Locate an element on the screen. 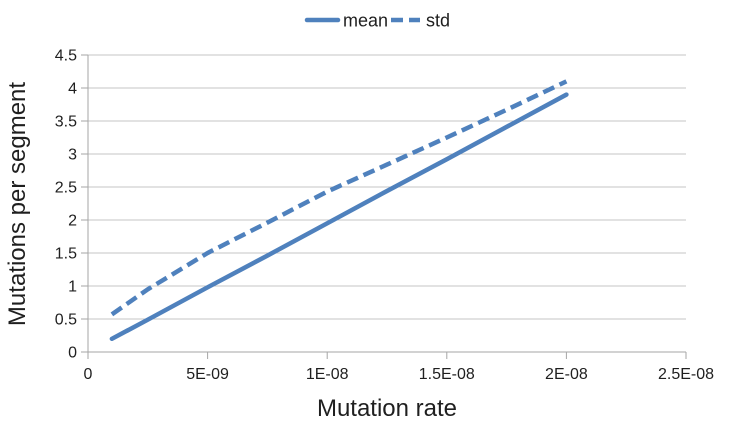 Image resolution: width=747 pixels, height=437 pixels. y-axis-tick-label: 3.5 is located at coordinates (66, 122).